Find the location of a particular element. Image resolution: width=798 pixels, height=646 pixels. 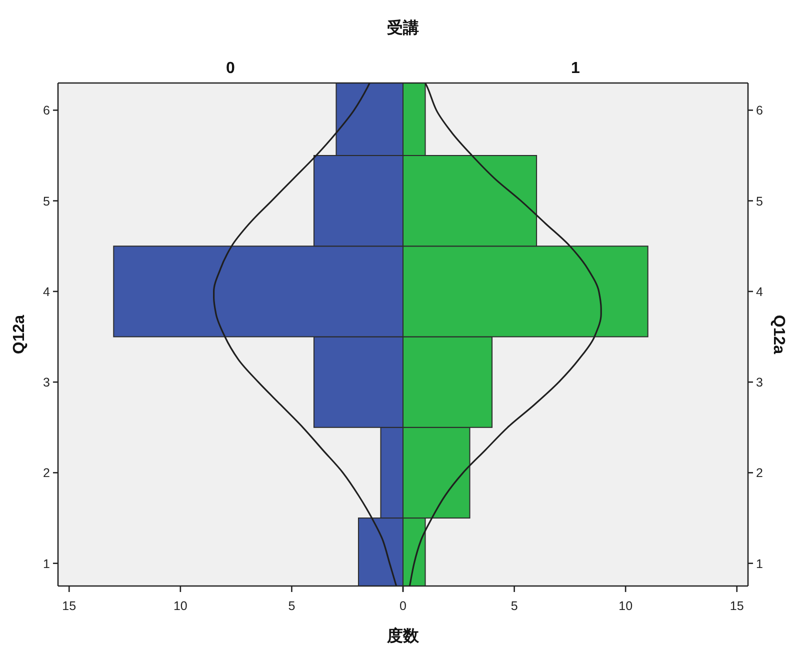

chart-title: 受講 is located at coordinates (402, 28).